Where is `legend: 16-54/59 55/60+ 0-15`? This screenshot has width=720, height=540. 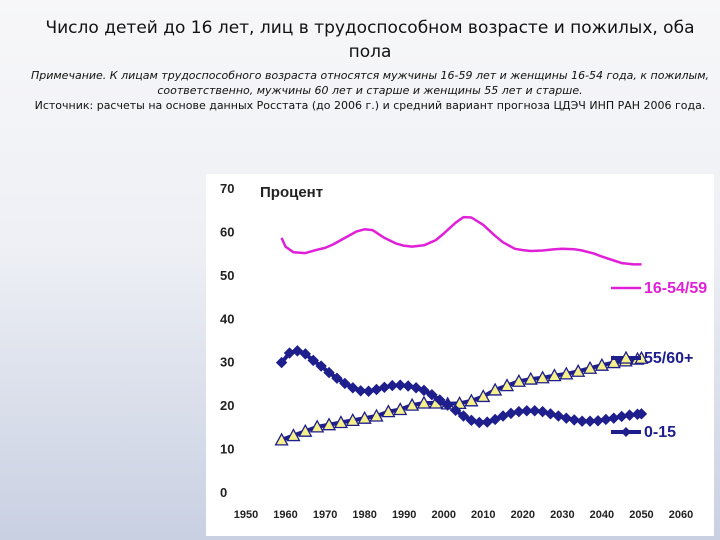
legend: 16-54/59 55/60+ 0-15 is located at coordinates (659, 360).